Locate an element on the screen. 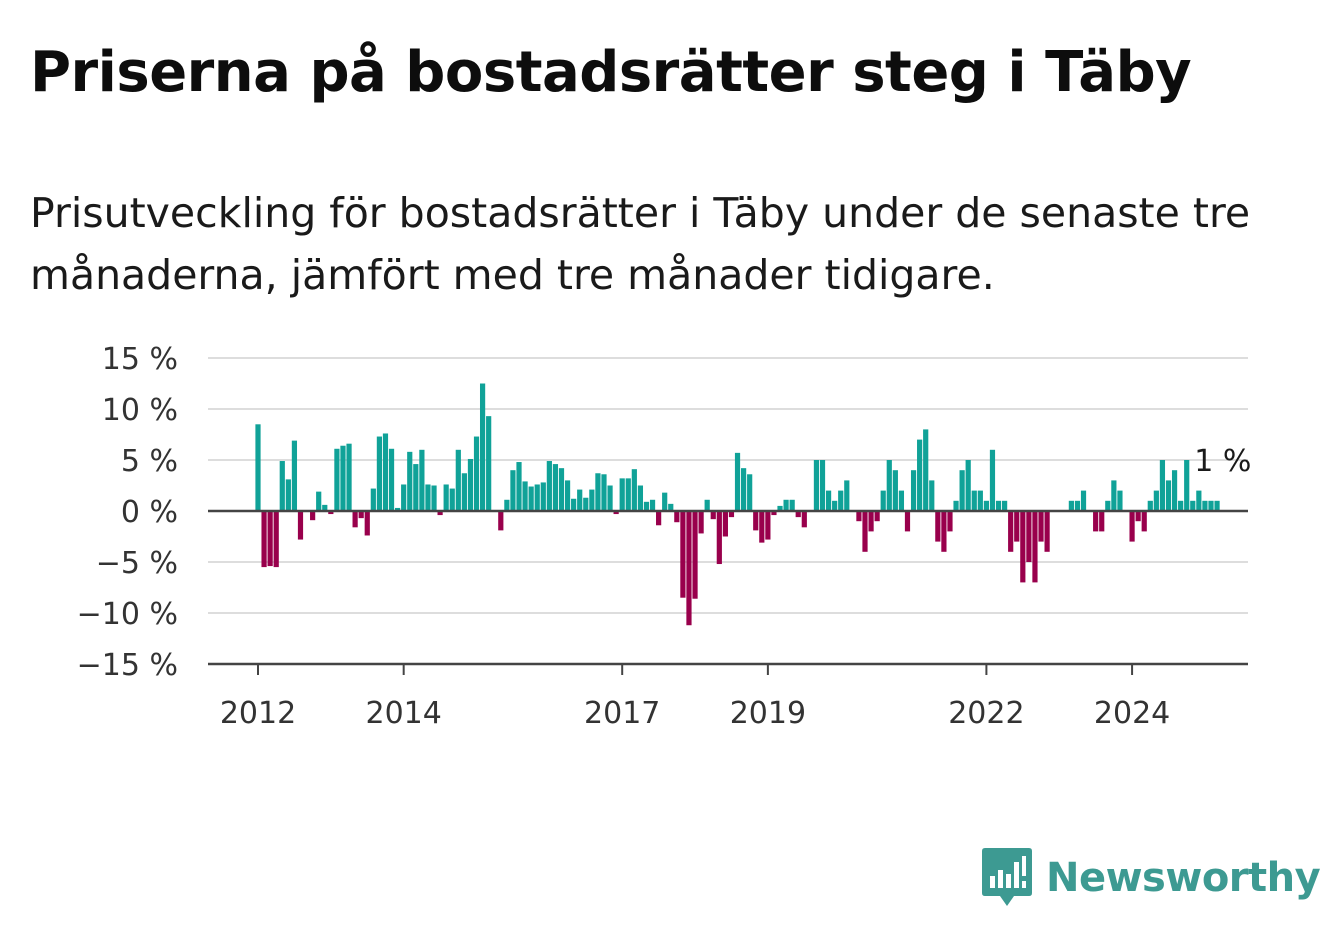 The width and height of the screenshot is (1322, 939). y-tick-label: 5 % is located at coordinates (149, 461).